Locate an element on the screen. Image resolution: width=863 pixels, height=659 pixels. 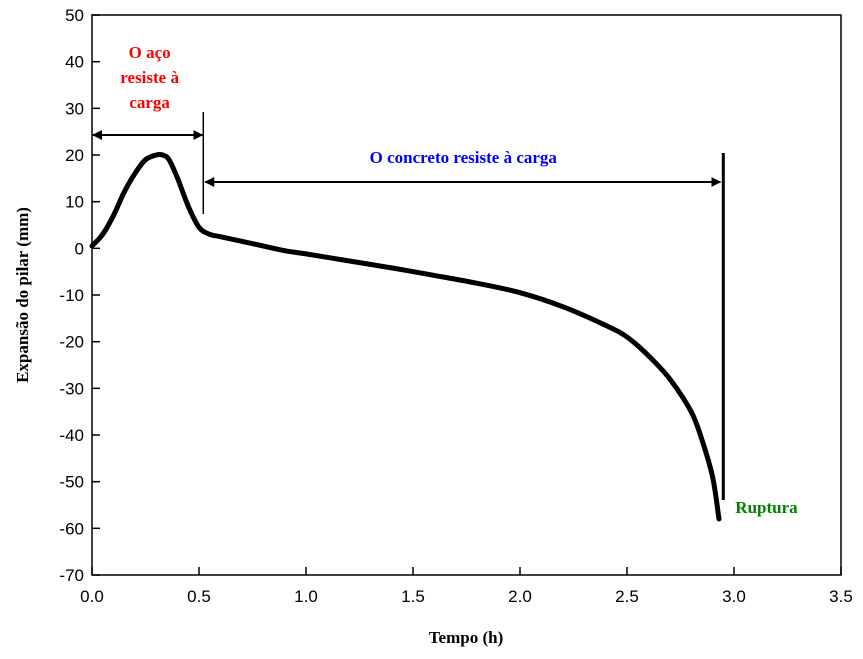
y-tick-label: 30 is located at coordinates (74, 108).